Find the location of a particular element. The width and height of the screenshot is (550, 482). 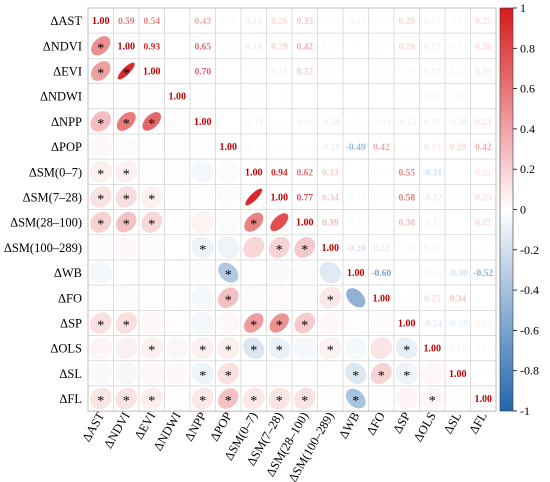

column-label: ΔSP is located at coordinates (401, 423).